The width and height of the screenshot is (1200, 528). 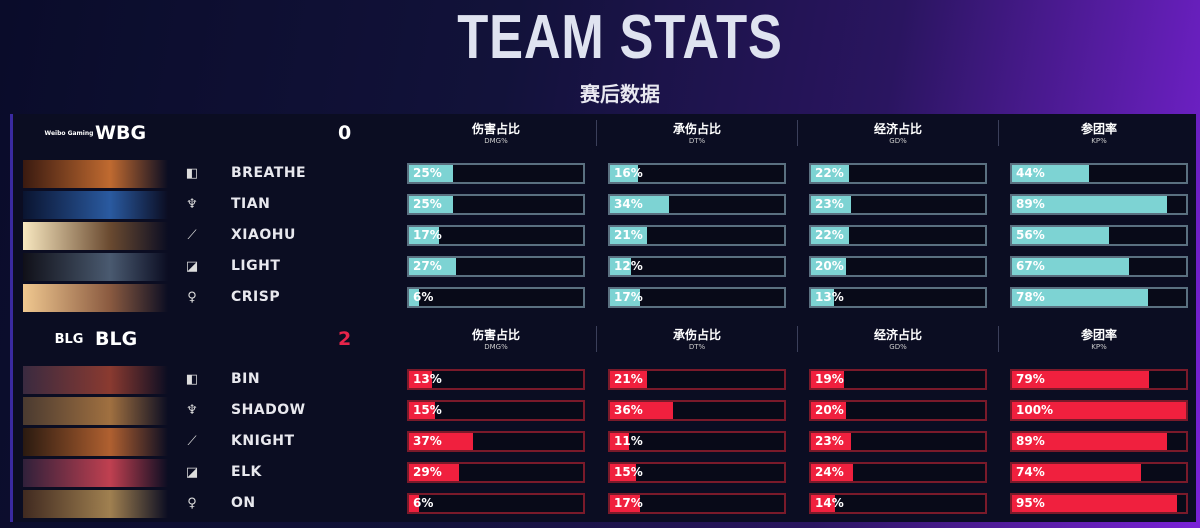 What do you see at coordinates (269, 173) in the screenshot?
I see `player-name: BREATHE` at bounding box center [269, 173].